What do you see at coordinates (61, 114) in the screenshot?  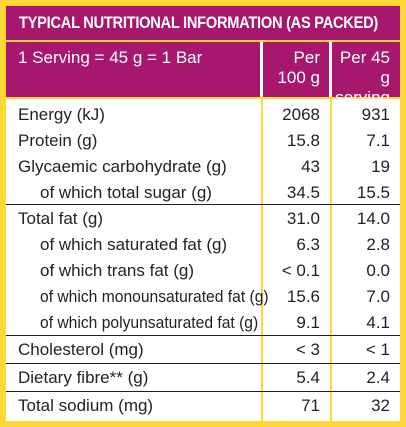 I see `row-label: Energy (kJ)` at bounding box center [61, 114].